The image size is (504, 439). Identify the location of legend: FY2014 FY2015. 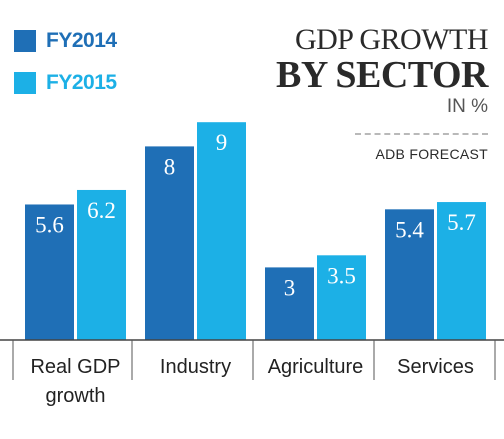
(65, 68).